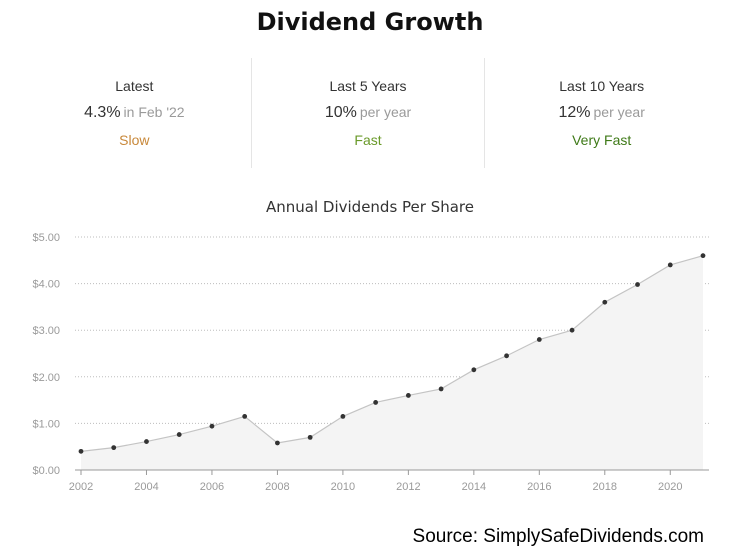 The image size is (731, 557). I want to click on y-tick-label: $3.00, so click(46, 331).